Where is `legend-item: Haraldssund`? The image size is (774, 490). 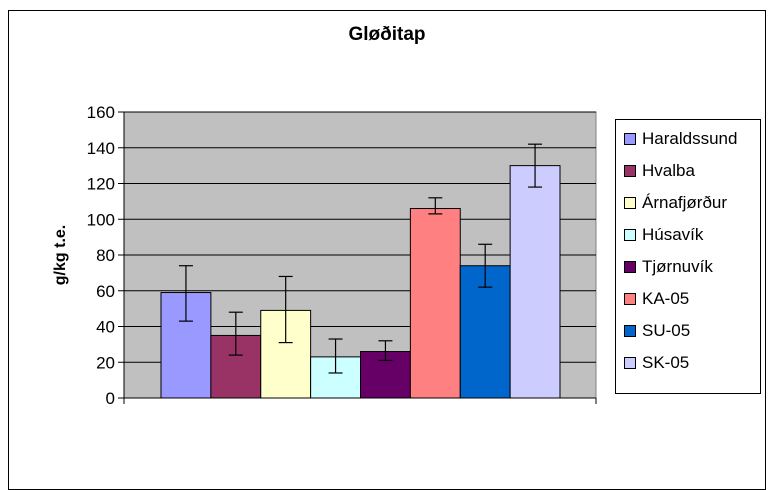 legend-item: Haraldssund is located at coordinates (680, 139).